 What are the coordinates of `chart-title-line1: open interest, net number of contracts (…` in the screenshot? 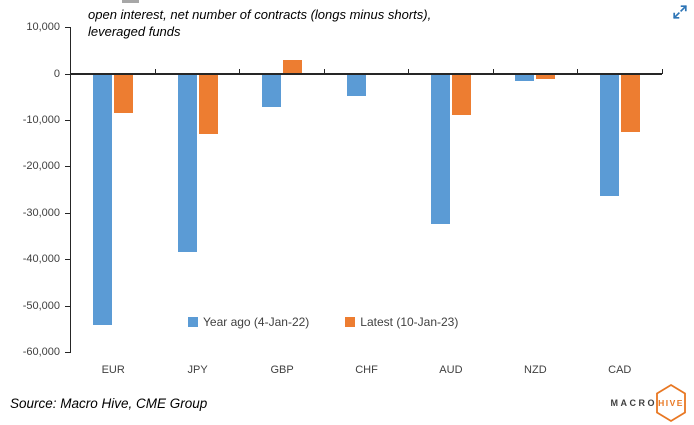 It's located at (260, 14).